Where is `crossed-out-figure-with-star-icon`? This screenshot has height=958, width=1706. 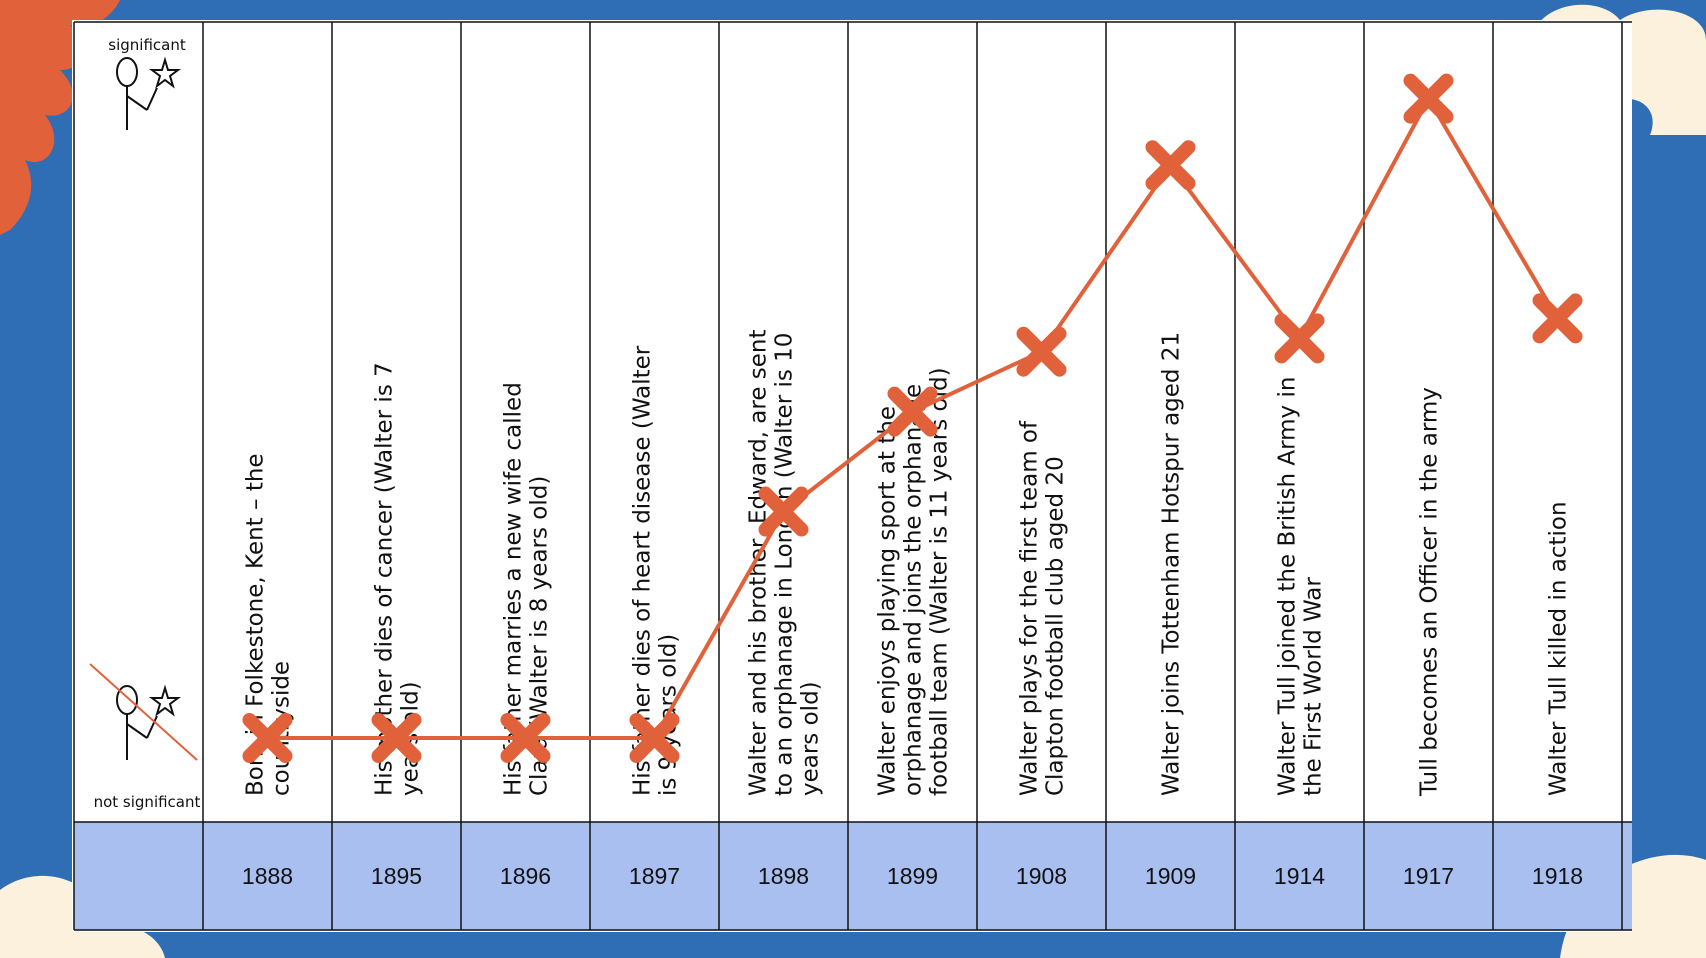
crossed-out-figure-with-star-icon is located at coordinates (143, 712).